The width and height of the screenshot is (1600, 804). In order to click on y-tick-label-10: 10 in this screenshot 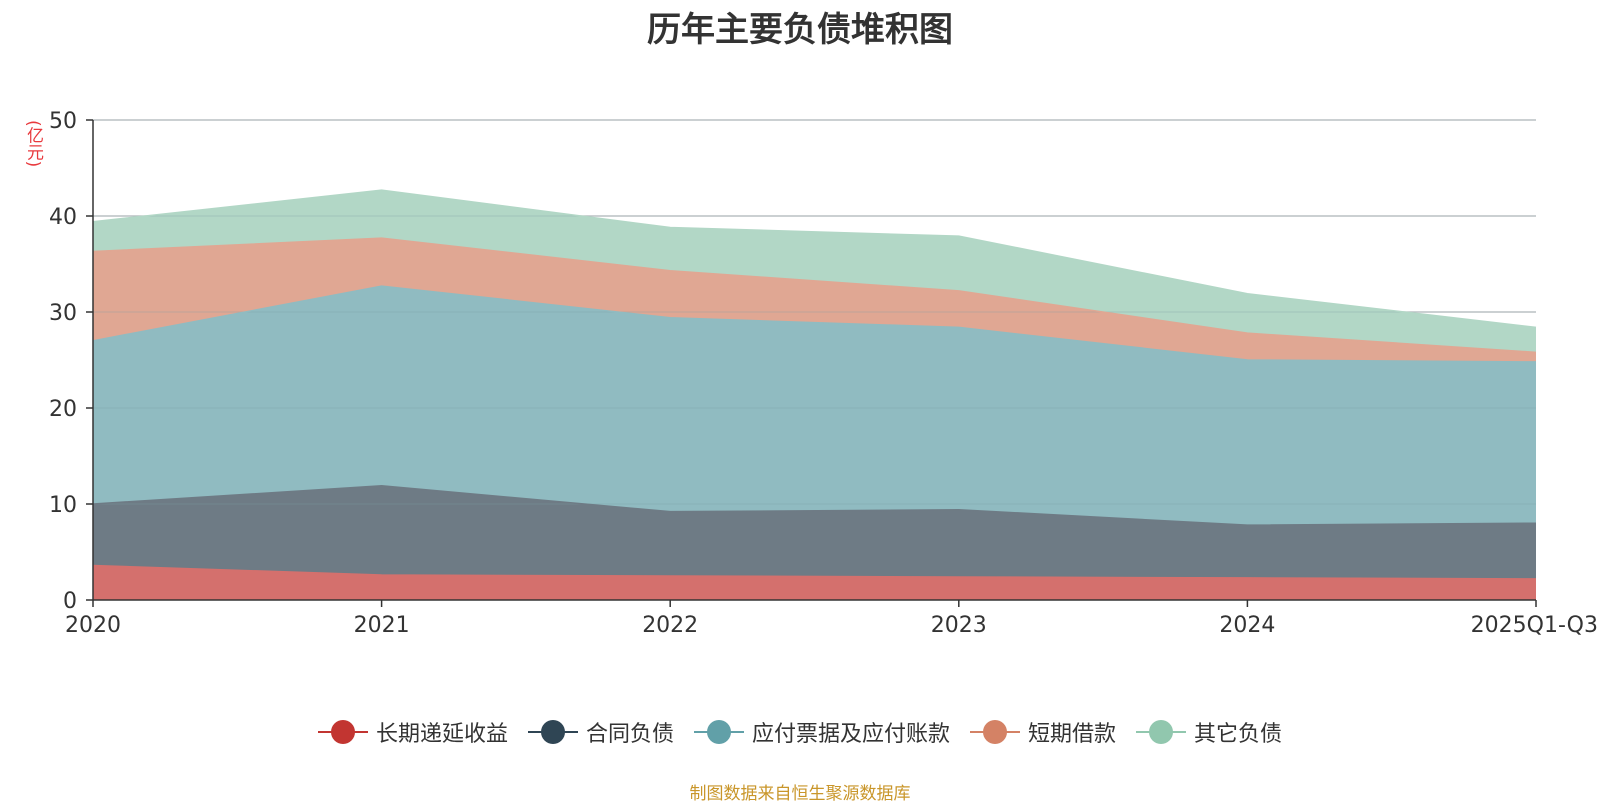, I will do `click(63, 505)`.